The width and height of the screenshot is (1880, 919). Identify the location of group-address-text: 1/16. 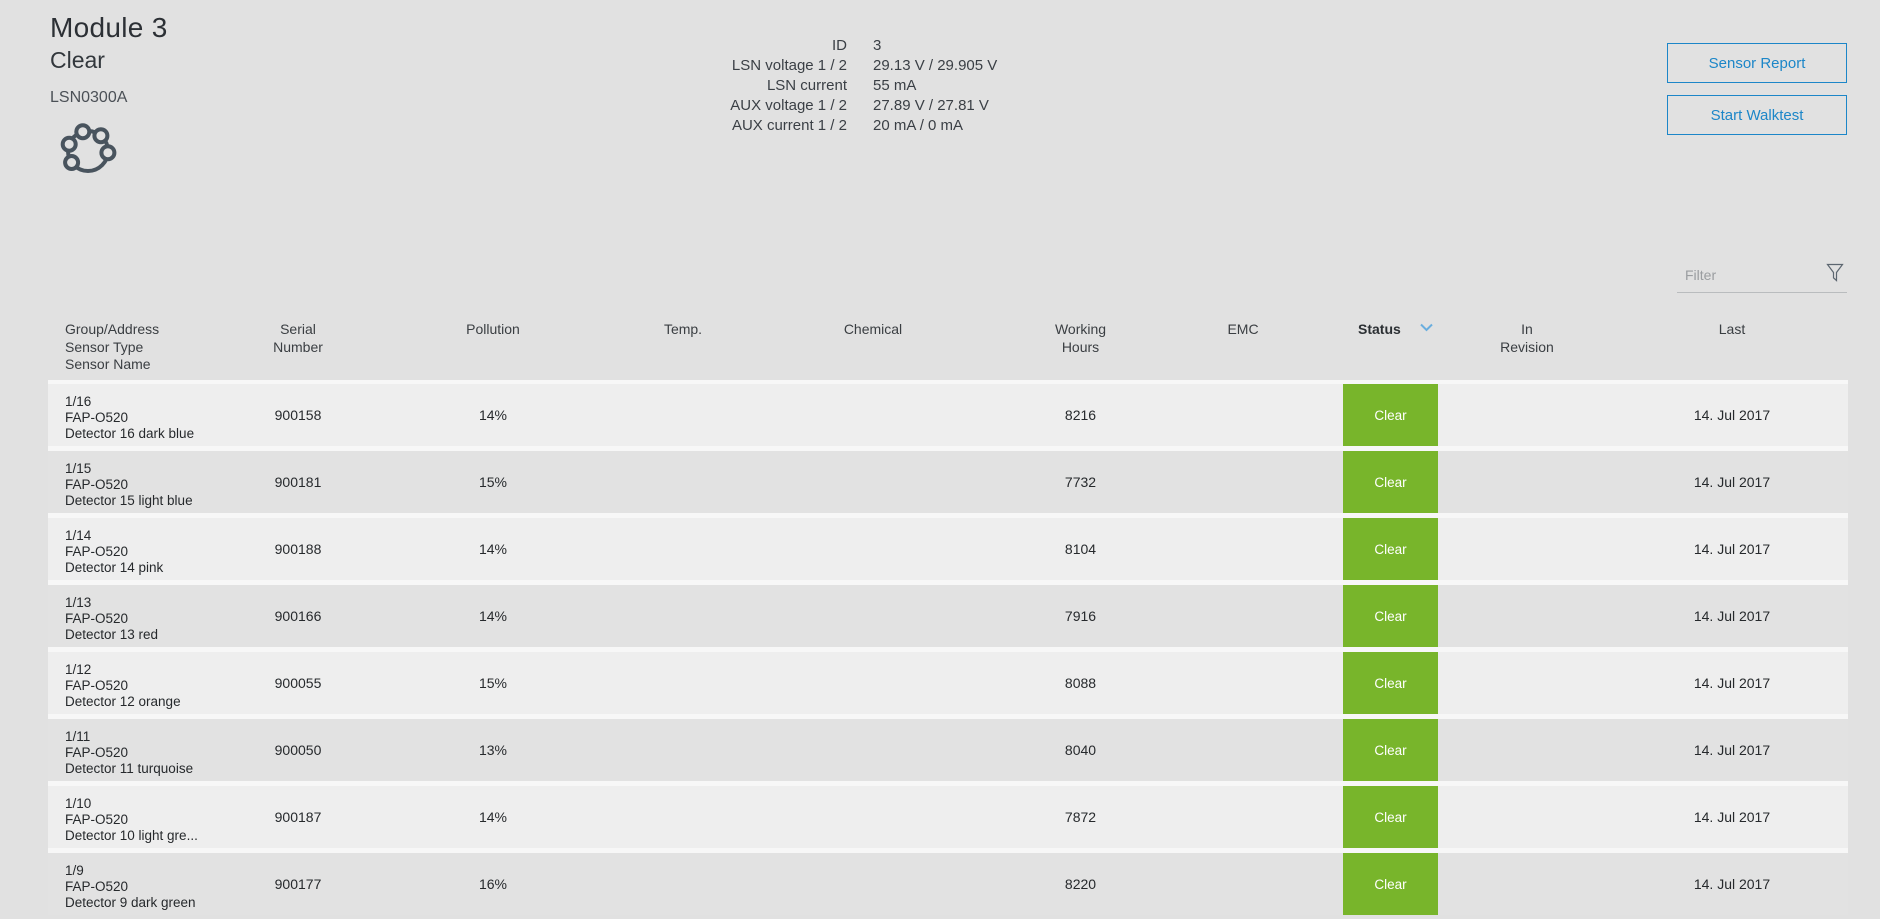
(78, 401).